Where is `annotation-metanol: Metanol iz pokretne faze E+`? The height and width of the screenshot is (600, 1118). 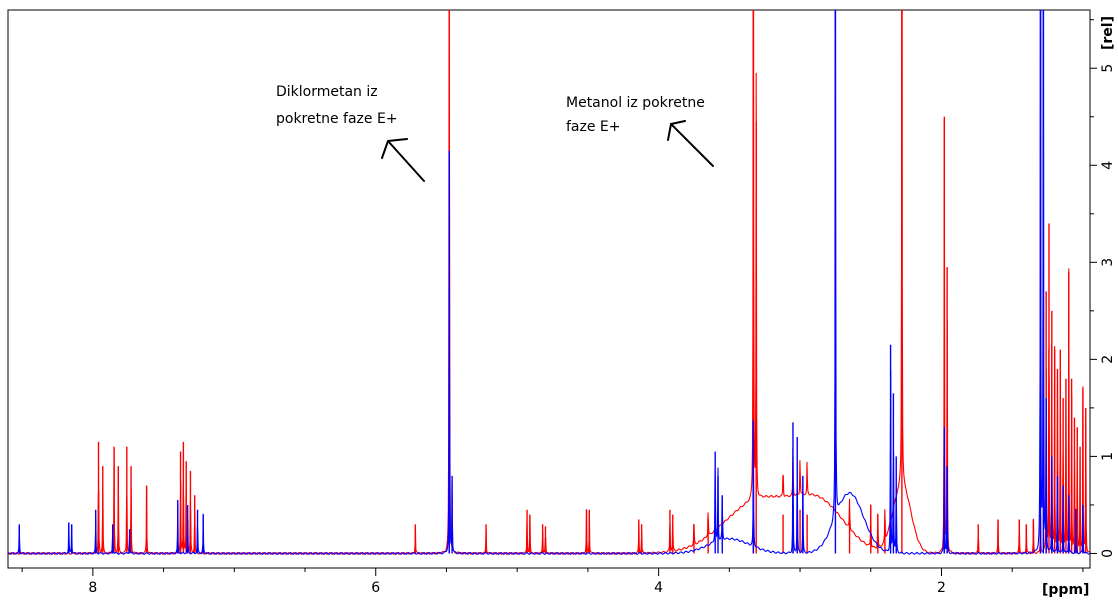
annotation-metanol: Metanol iz pokretne faze E+ is located at coordinates (640, 131).